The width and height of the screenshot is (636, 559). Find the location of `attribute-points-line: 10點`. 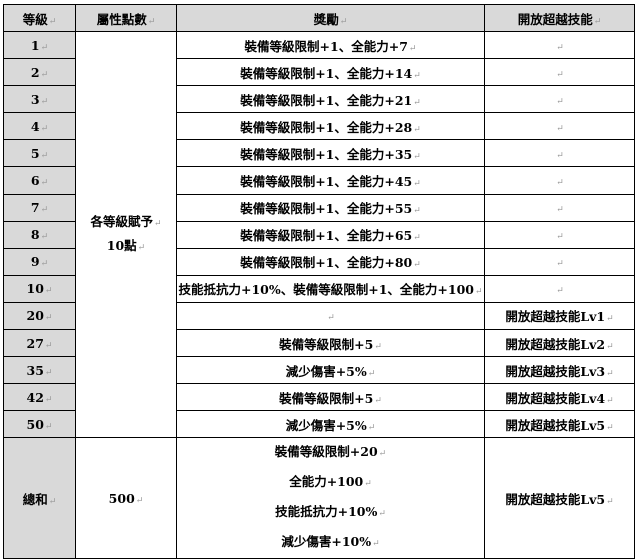

attribute-points-line: 10點 is located at coordinates (126, 247).